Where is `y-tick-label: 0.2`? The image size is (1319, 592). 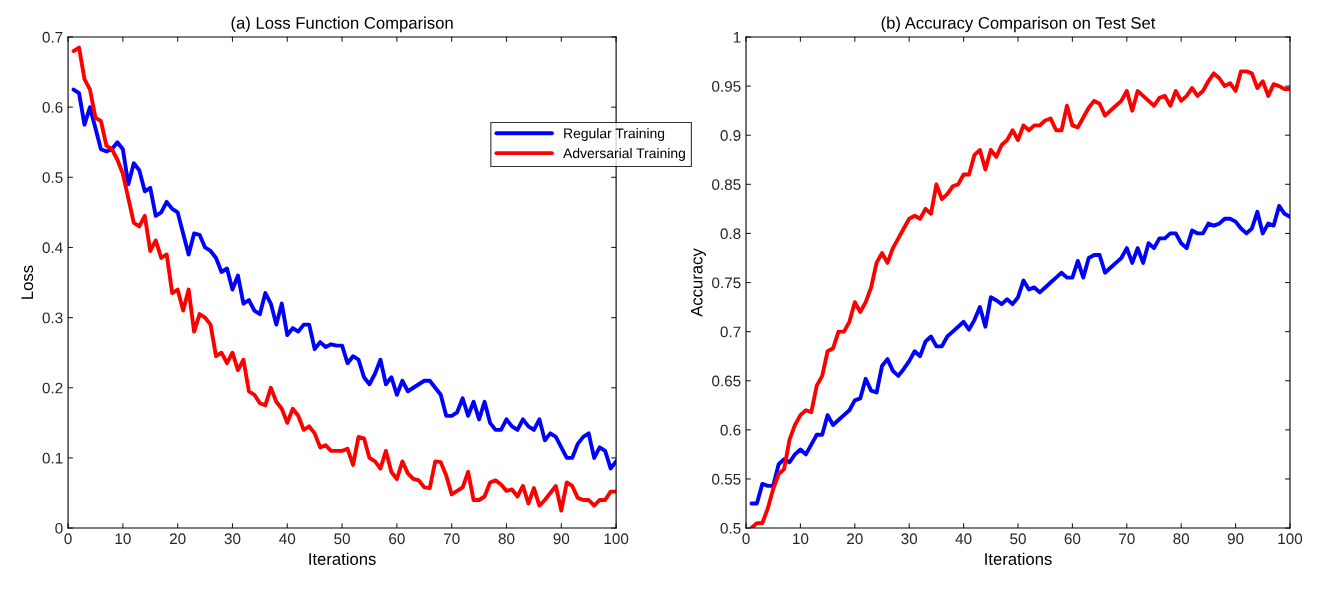
y-tick-label: 0.2 is located at coordinates (52, 388).